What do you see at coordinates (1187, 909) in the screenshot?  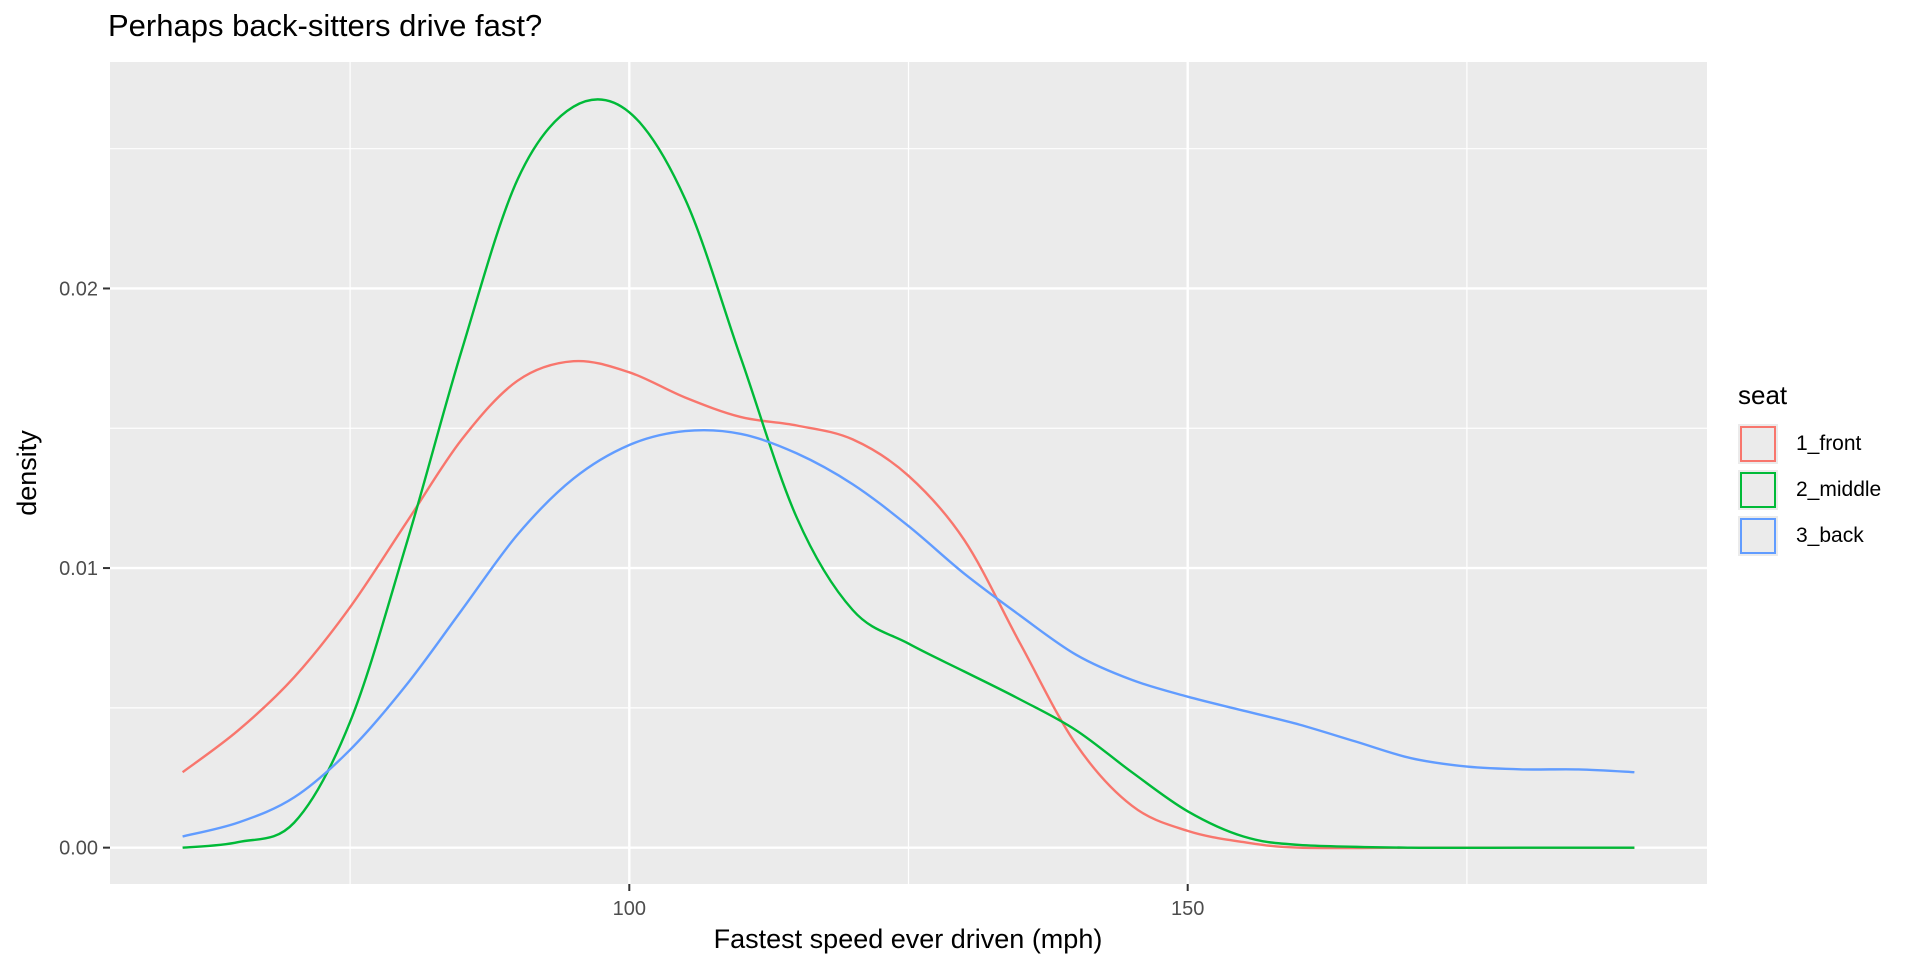 I see `x-tick-label: 150` at bounding box center [1187, 909].